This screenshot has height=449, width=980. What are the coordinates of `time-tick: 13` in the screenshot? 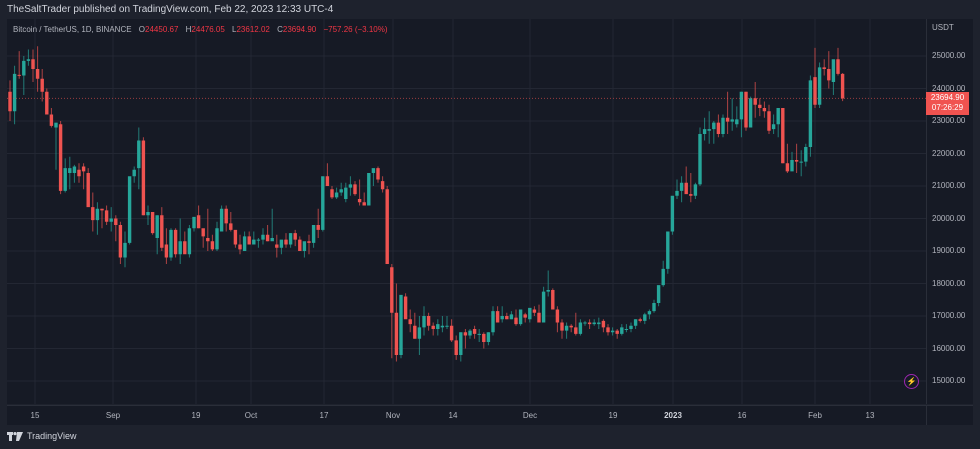 It's located at (870, 415).